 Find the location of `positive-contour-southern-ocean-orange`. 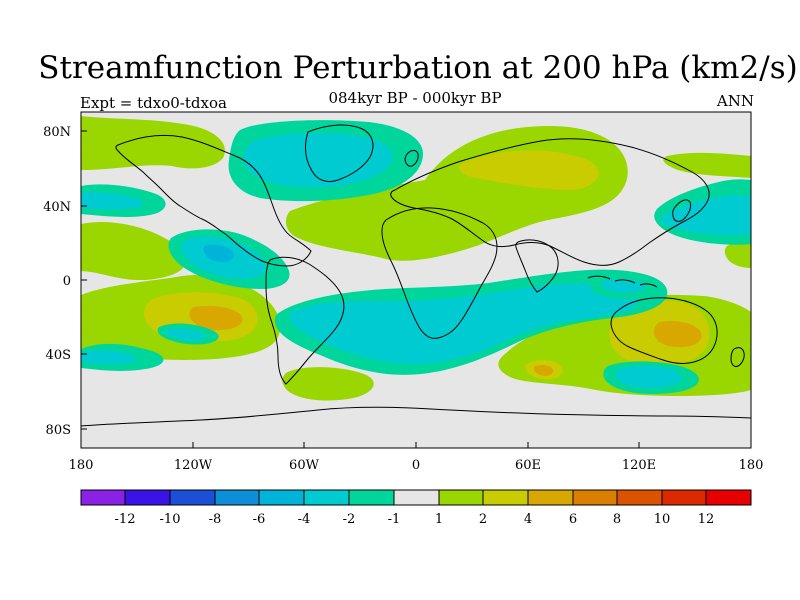

positive-contour-southern-ocean-orange is located at coordinates (544, 370).